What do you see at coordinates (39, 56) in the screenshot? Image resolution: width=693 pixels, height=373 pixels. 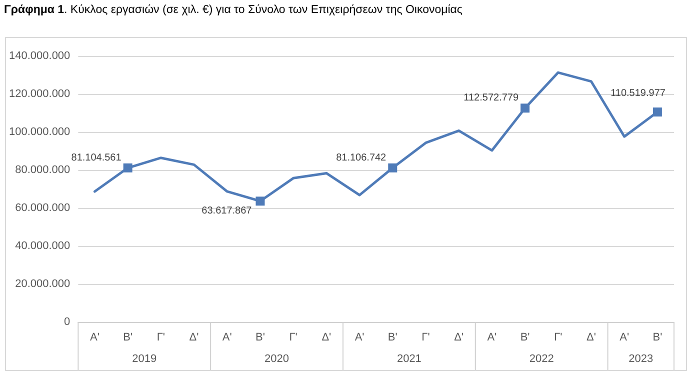 I see `y-tick-label: 140.000.000` at bounding box center [39, 56].